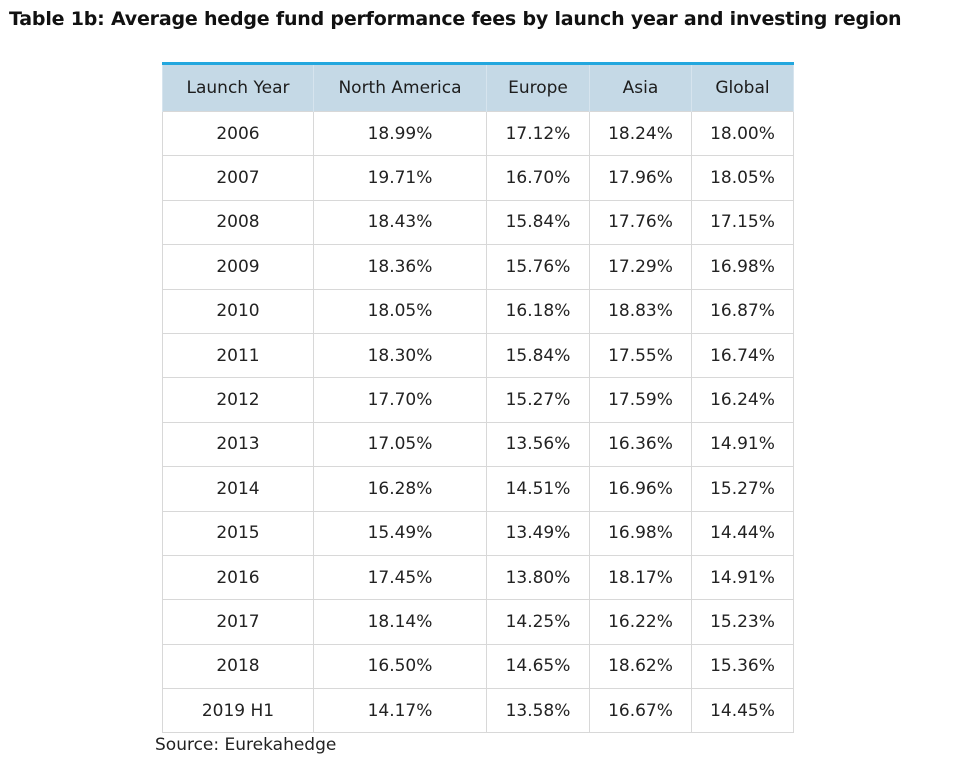 This screenshot has width=965, height=762. I want to click on table-row: 2014 16.28% 14.51% 16.96% 15.27%, so click(478, 489).